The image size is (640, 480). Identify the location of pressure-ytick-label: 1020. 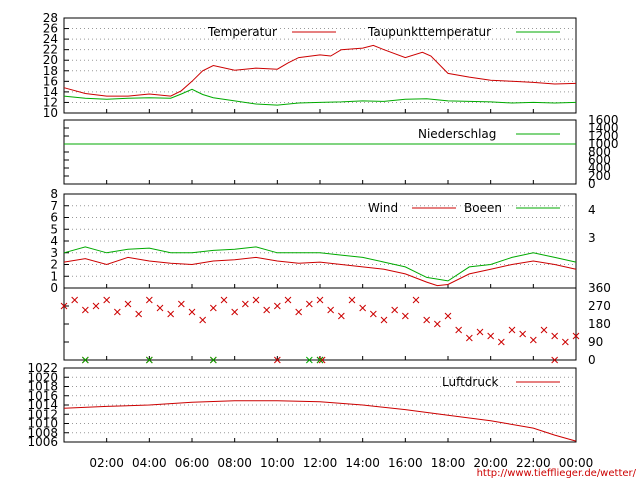
(42, 377).